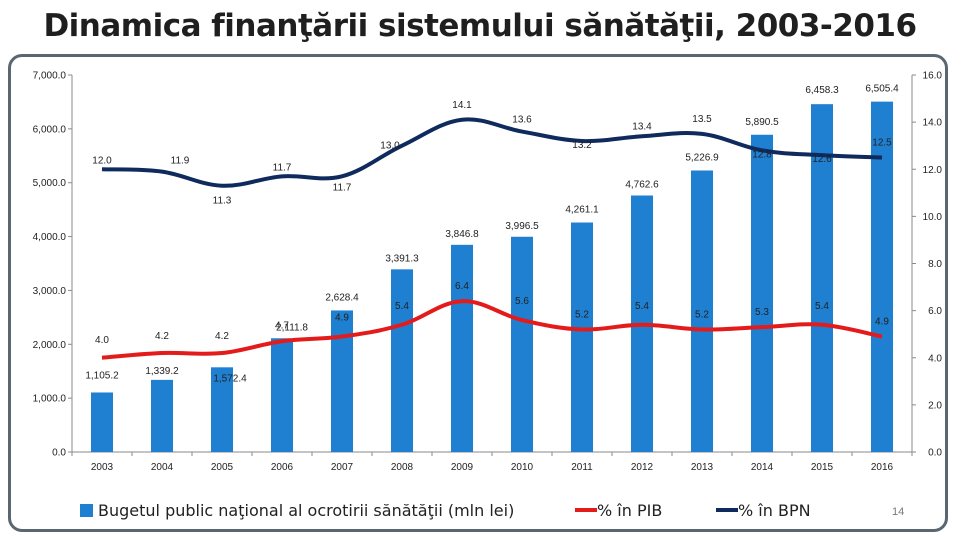  What do you see at coordinates (50, 291) in the screenshot?
I see `left-tick-label: 3,000.0` at bounding box center [50, 291].